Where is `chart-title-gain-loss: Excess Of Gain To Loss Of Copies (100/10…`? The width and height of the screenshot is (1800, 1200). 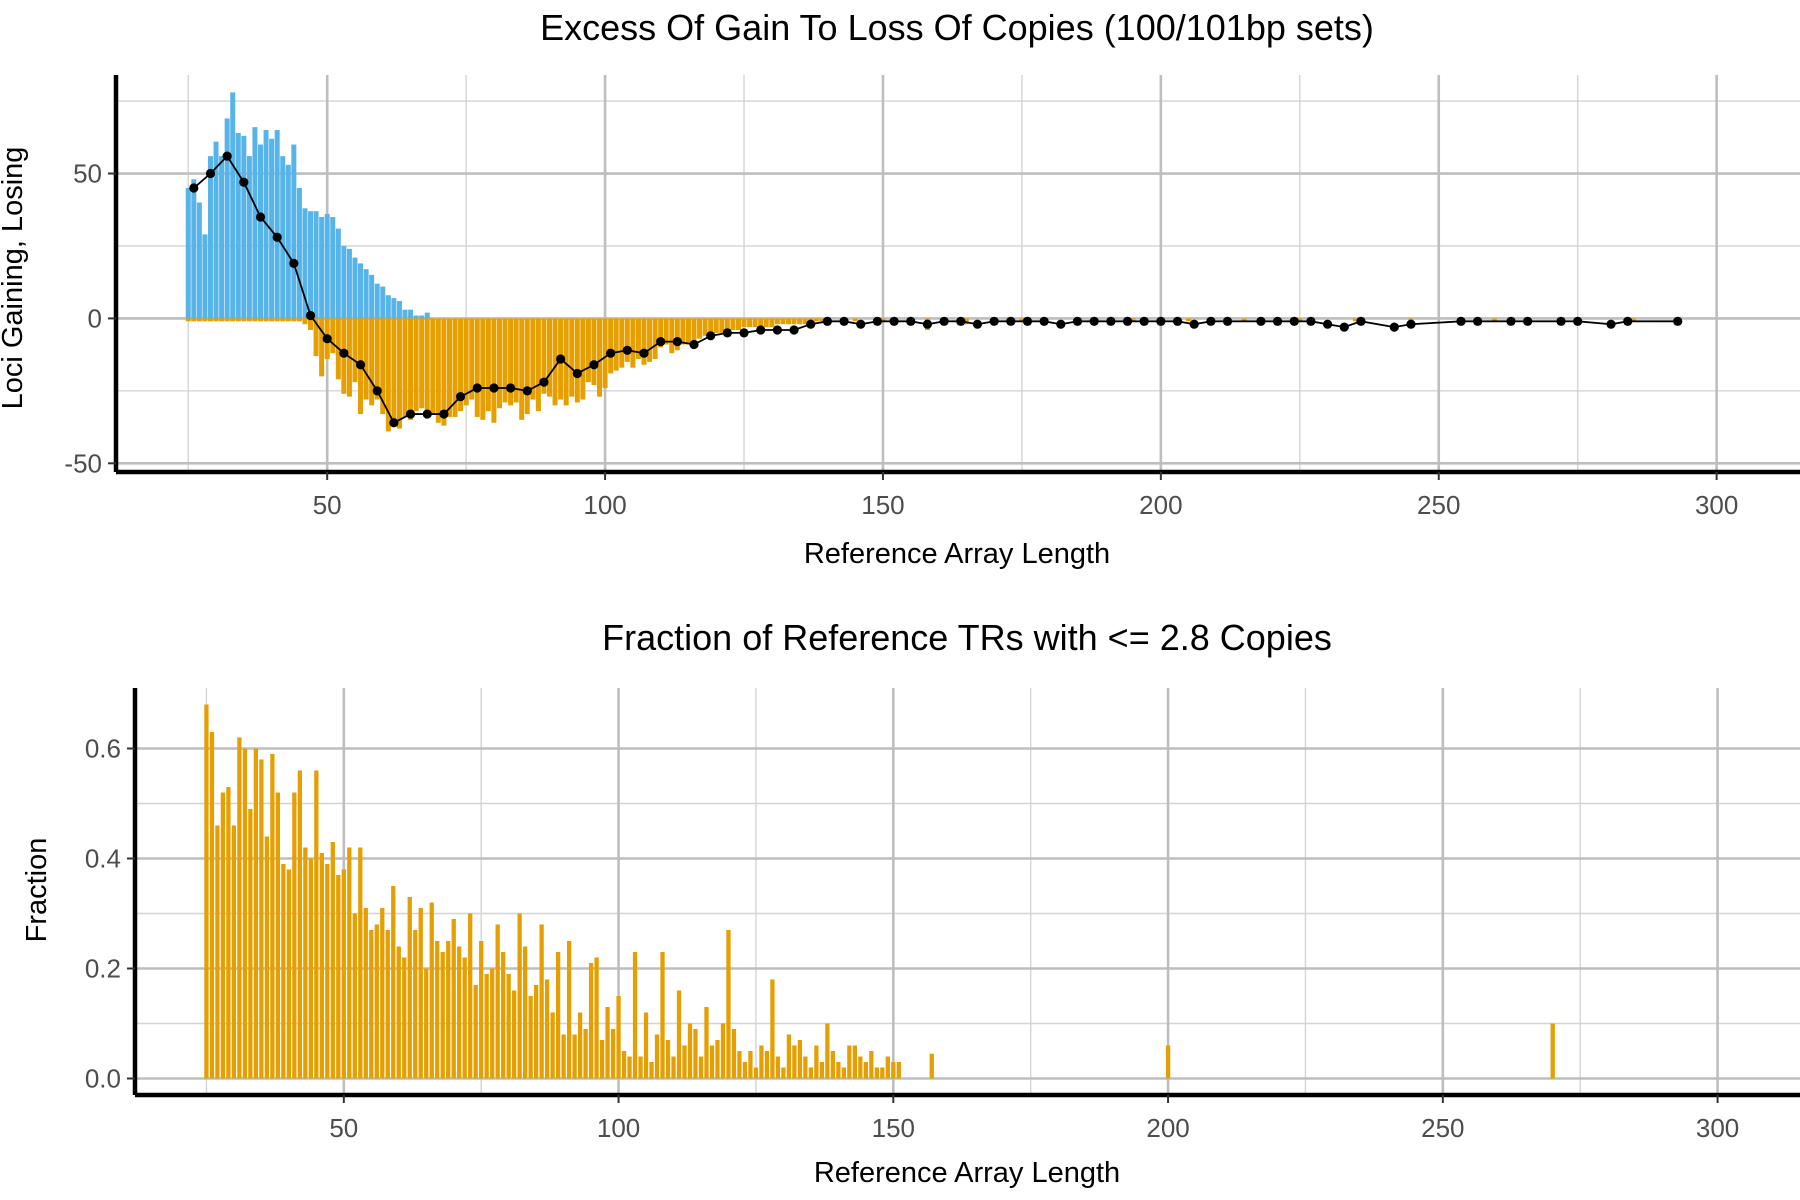
chart-title-gain-loss: Excess Of Gain To Loss Of Copies (100/10… is located at coordinates (957, 27).